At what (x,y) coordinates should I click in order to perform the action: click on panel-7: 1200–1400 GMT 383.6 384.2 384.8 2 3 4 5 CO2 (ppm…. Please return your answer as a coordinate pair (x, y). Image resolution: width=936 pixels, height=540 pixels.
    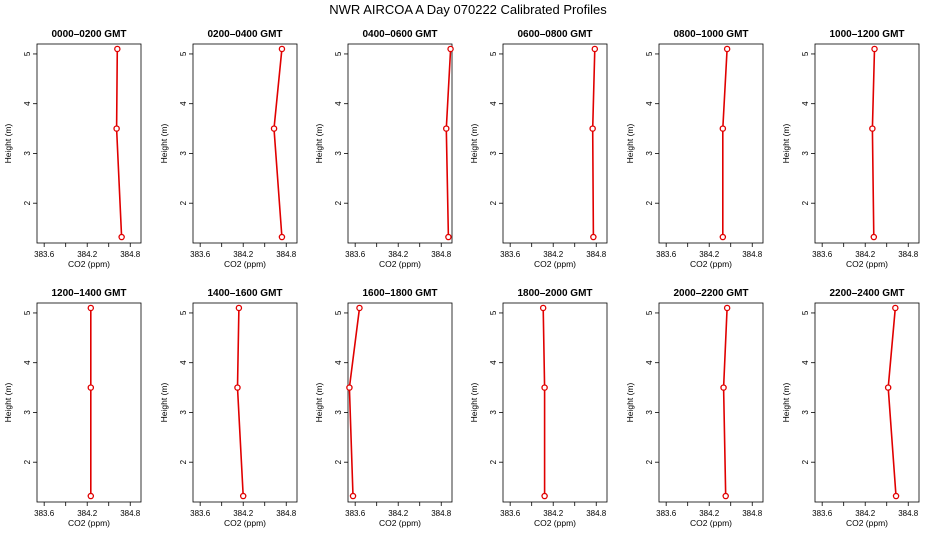
    Looking at the image, I should click on (72, 408).